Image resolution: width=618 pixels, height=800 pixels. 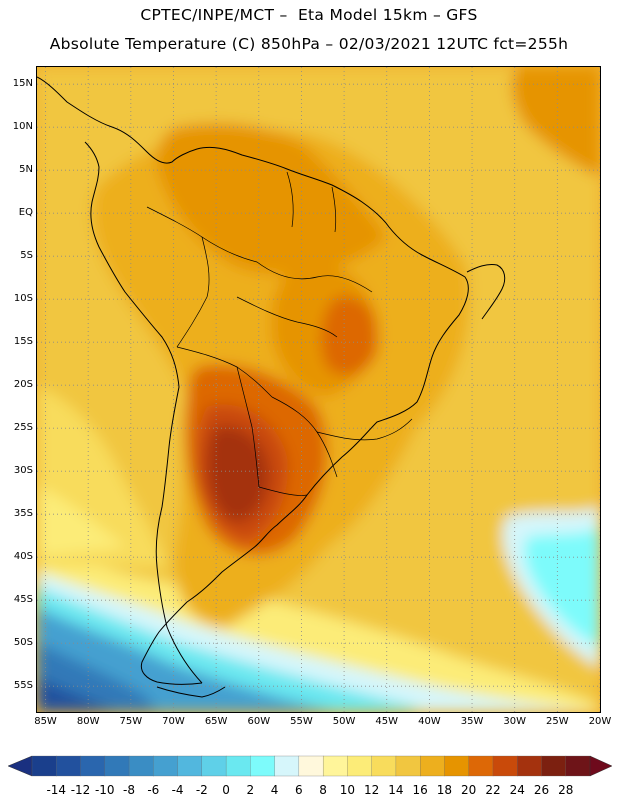 What do you see at coordinates (22, 84) in the screenshot?
I see `latitude-label: 15N` at bounding box center [22, 84].